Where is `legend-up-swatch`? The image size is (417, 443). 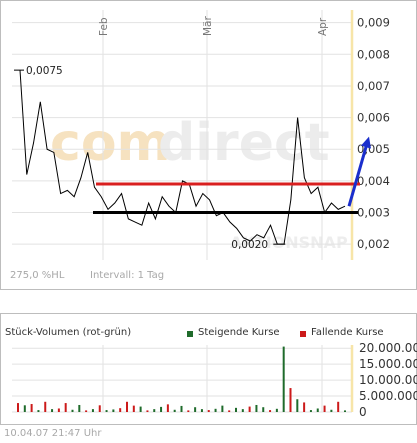 legend-up-swatch is located at coordinates (190, 334).